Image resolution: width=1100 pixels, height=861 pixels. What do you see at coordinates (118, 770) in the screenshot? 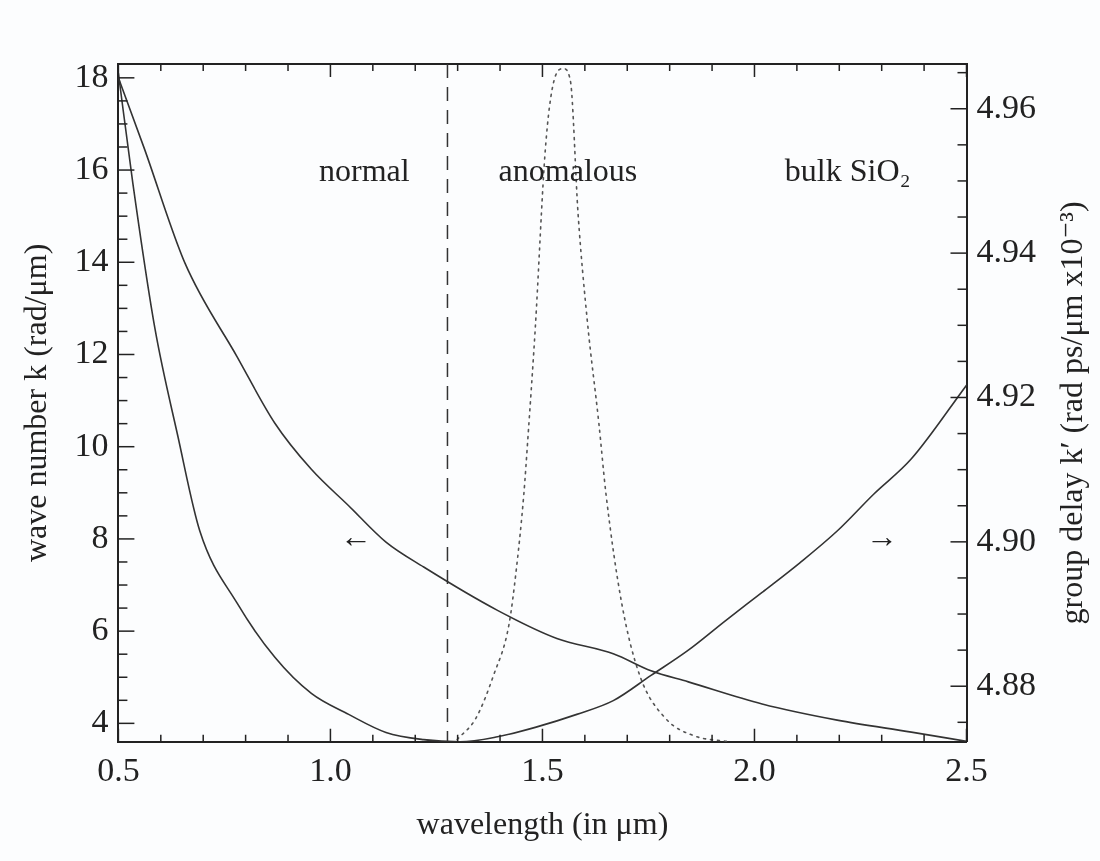
I see `x-tick-label: 0.5` at bounding box center [118, 770].